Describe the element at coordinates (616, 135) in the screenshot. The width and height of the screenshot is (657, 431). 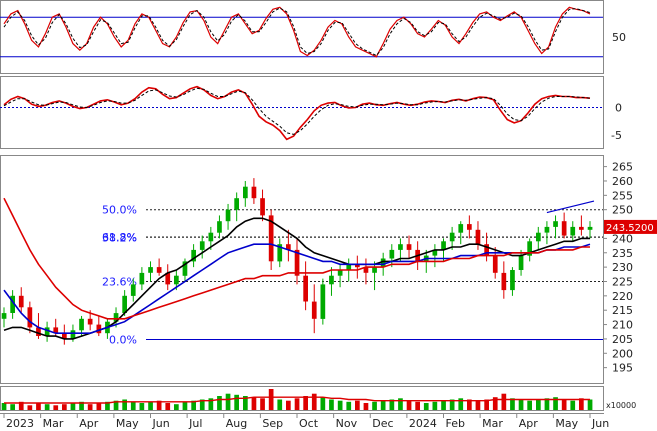
I see `macd-tick-label: -5` at that location.